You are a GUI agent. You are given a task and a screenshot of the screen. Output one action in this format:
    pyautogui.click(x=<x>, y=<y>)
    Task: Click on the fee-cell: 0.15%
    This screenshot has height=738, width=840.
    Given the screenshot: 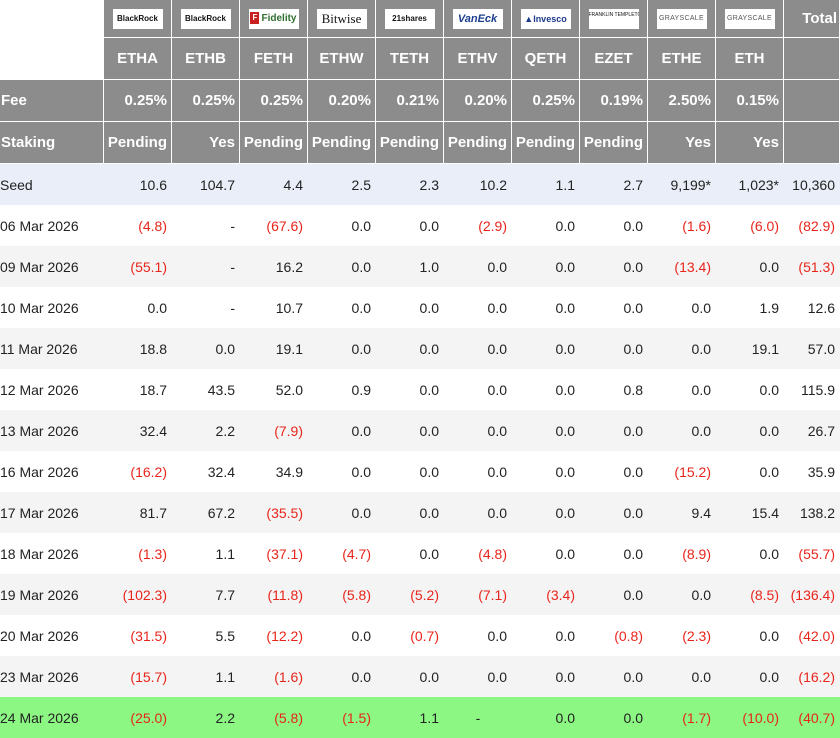 What is the action you would take?
    pyautogui.click(x=750, y=101)
    